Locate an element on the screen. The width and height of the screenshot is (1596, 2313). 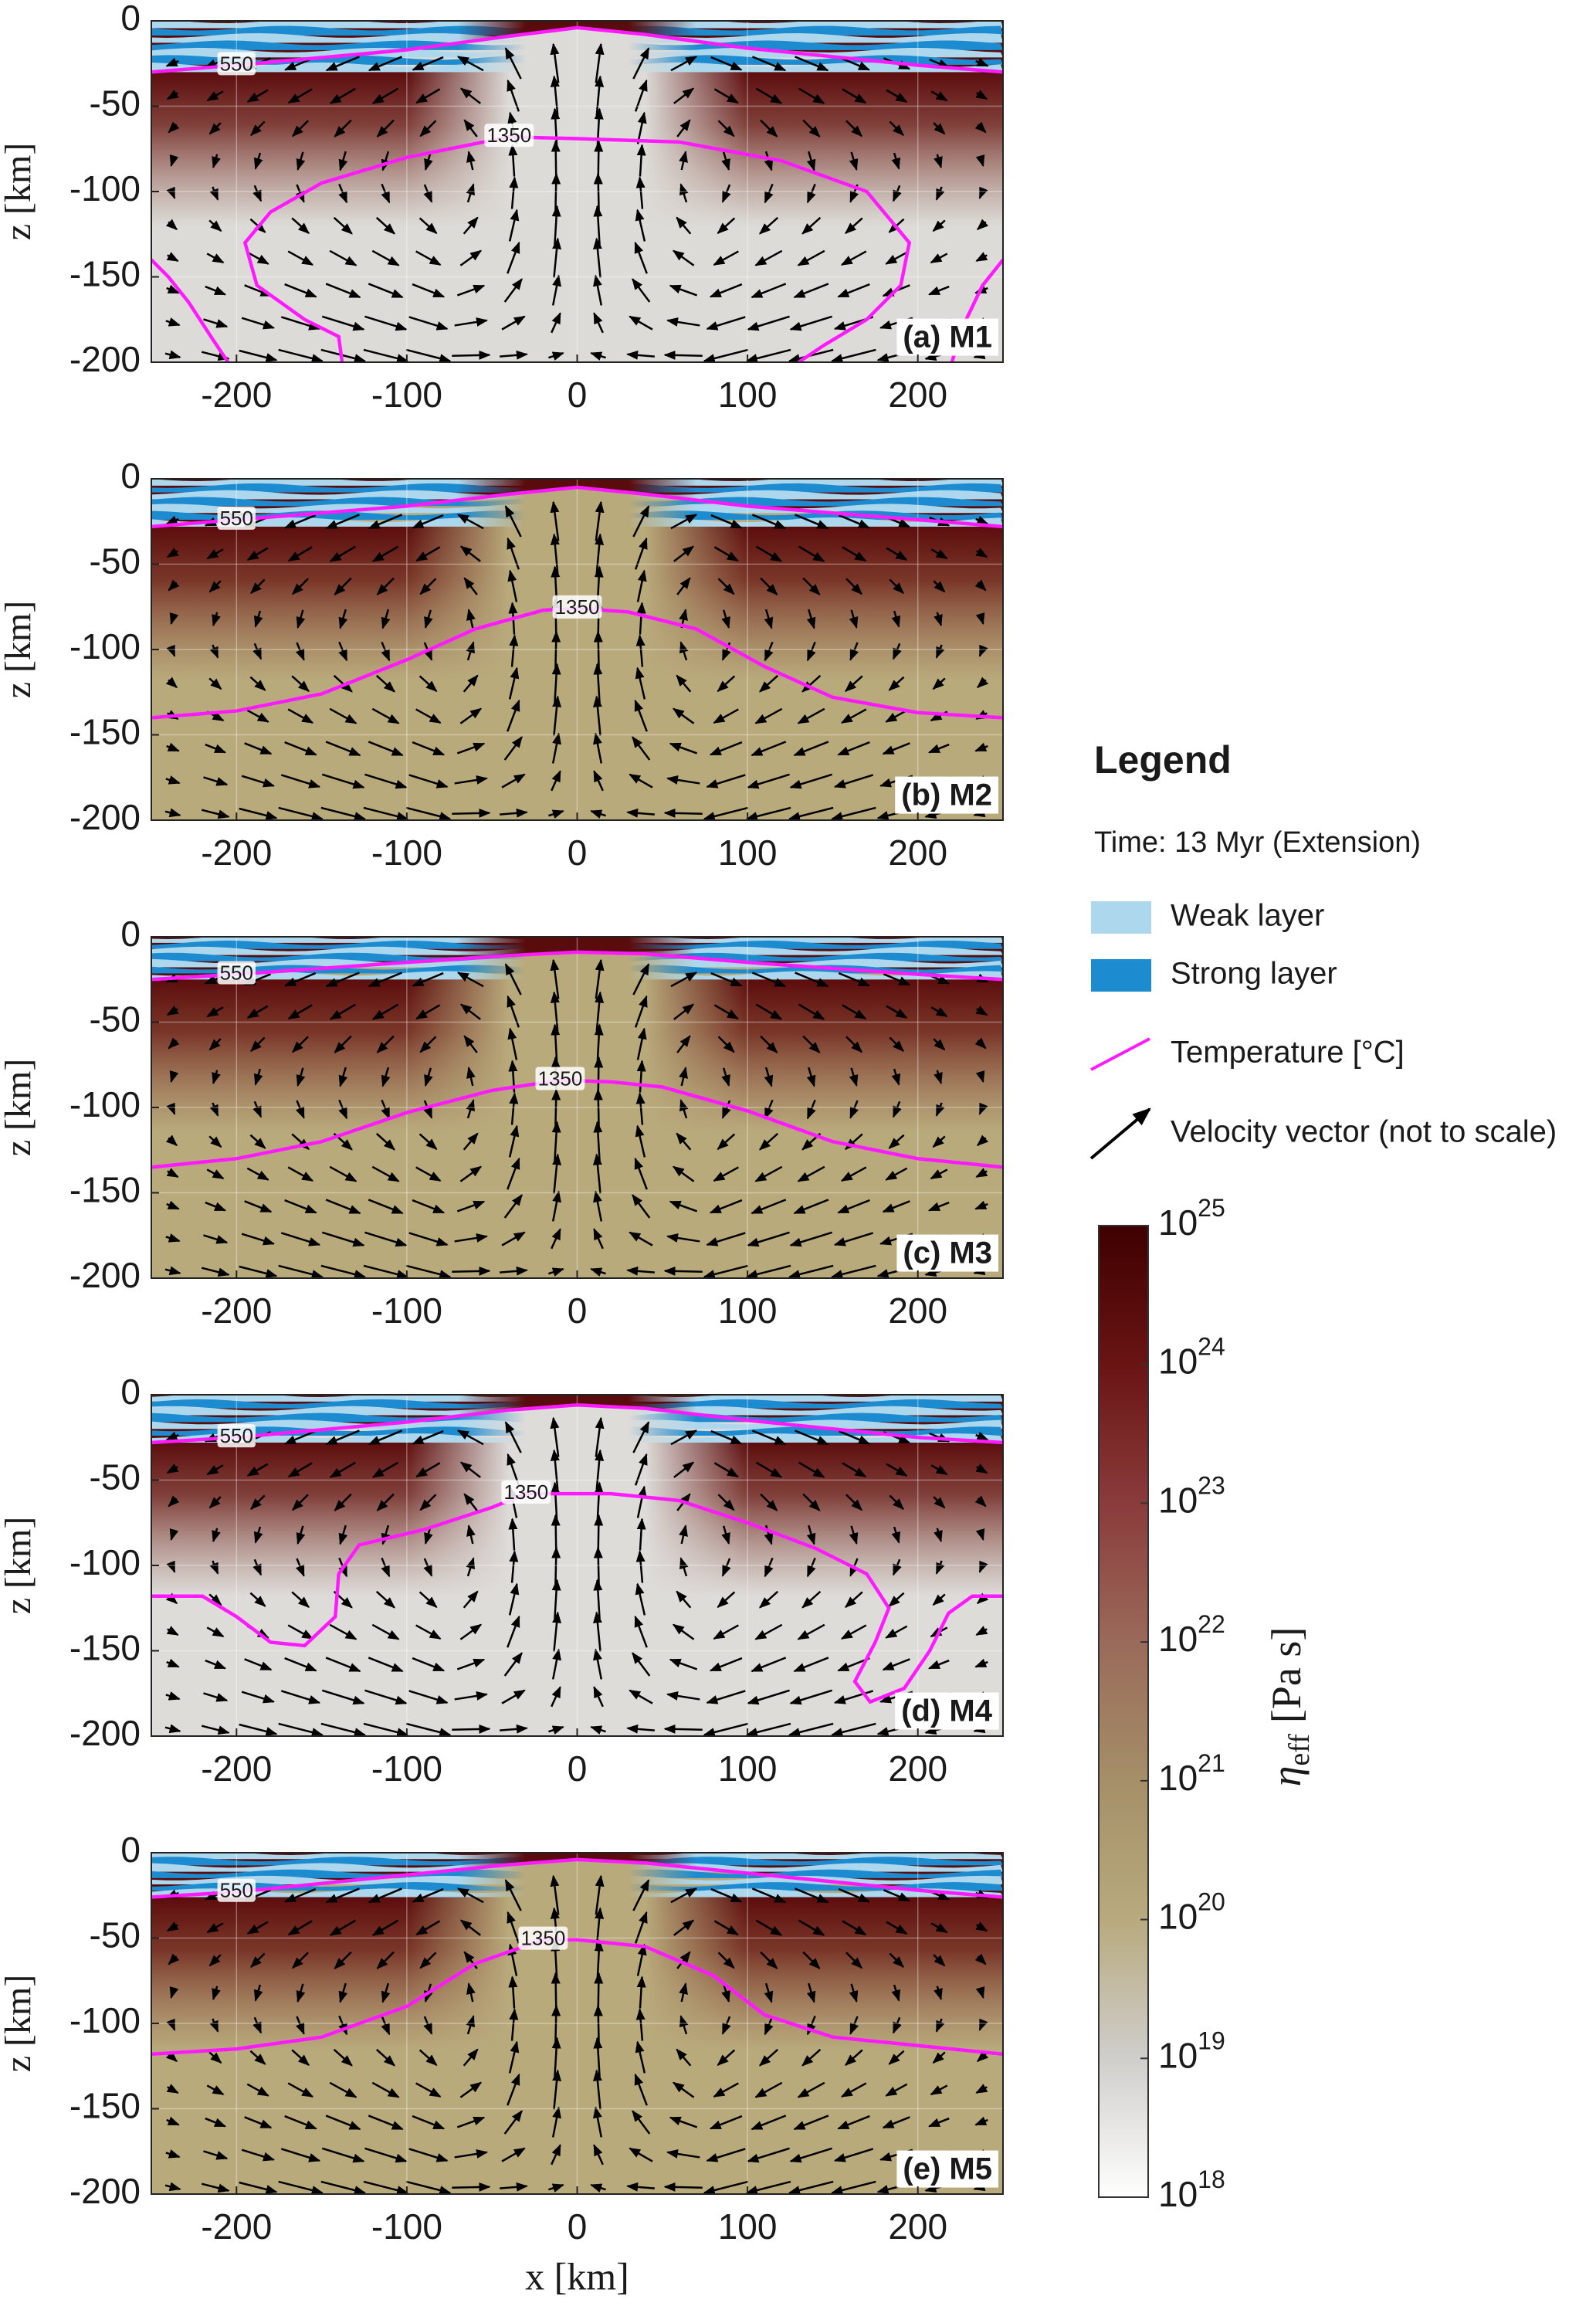
x-tick-label: 100 is located at coordinates (748, 853).